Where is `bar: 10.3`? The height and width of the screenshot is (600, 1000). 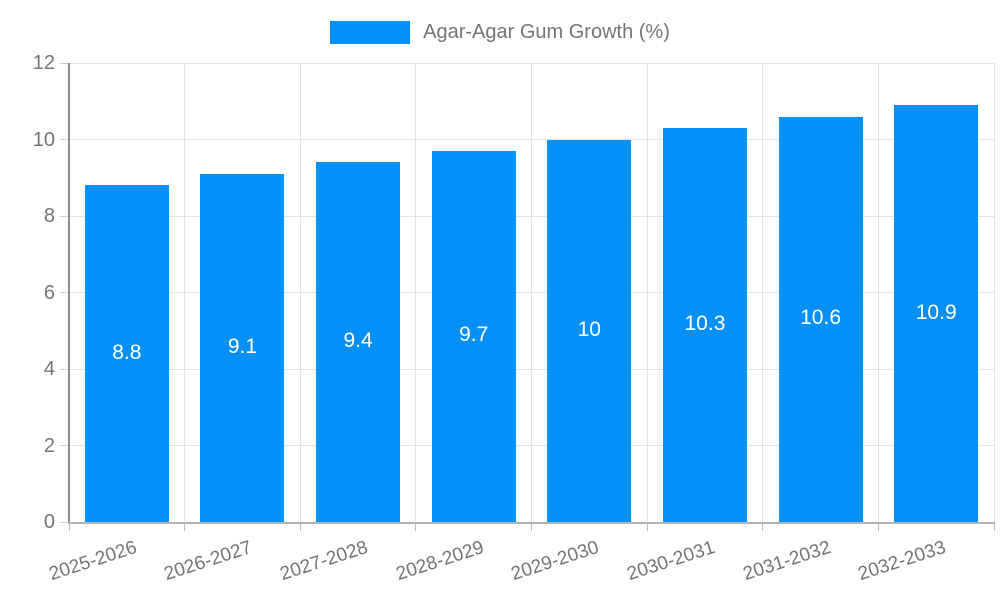
bar: 10.3 is located at coordinates (704, 325).